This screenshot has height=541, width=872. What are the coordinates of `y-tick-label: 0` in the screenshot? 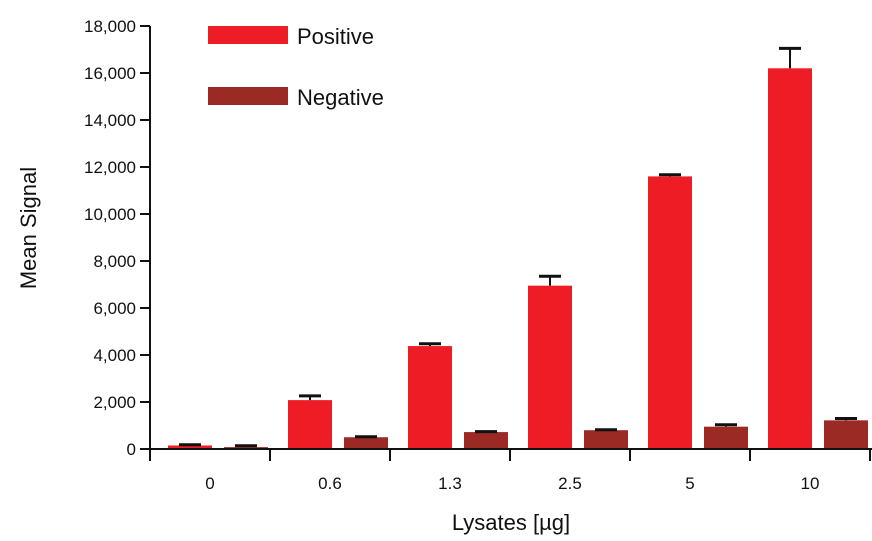 It's located at (131, 449).